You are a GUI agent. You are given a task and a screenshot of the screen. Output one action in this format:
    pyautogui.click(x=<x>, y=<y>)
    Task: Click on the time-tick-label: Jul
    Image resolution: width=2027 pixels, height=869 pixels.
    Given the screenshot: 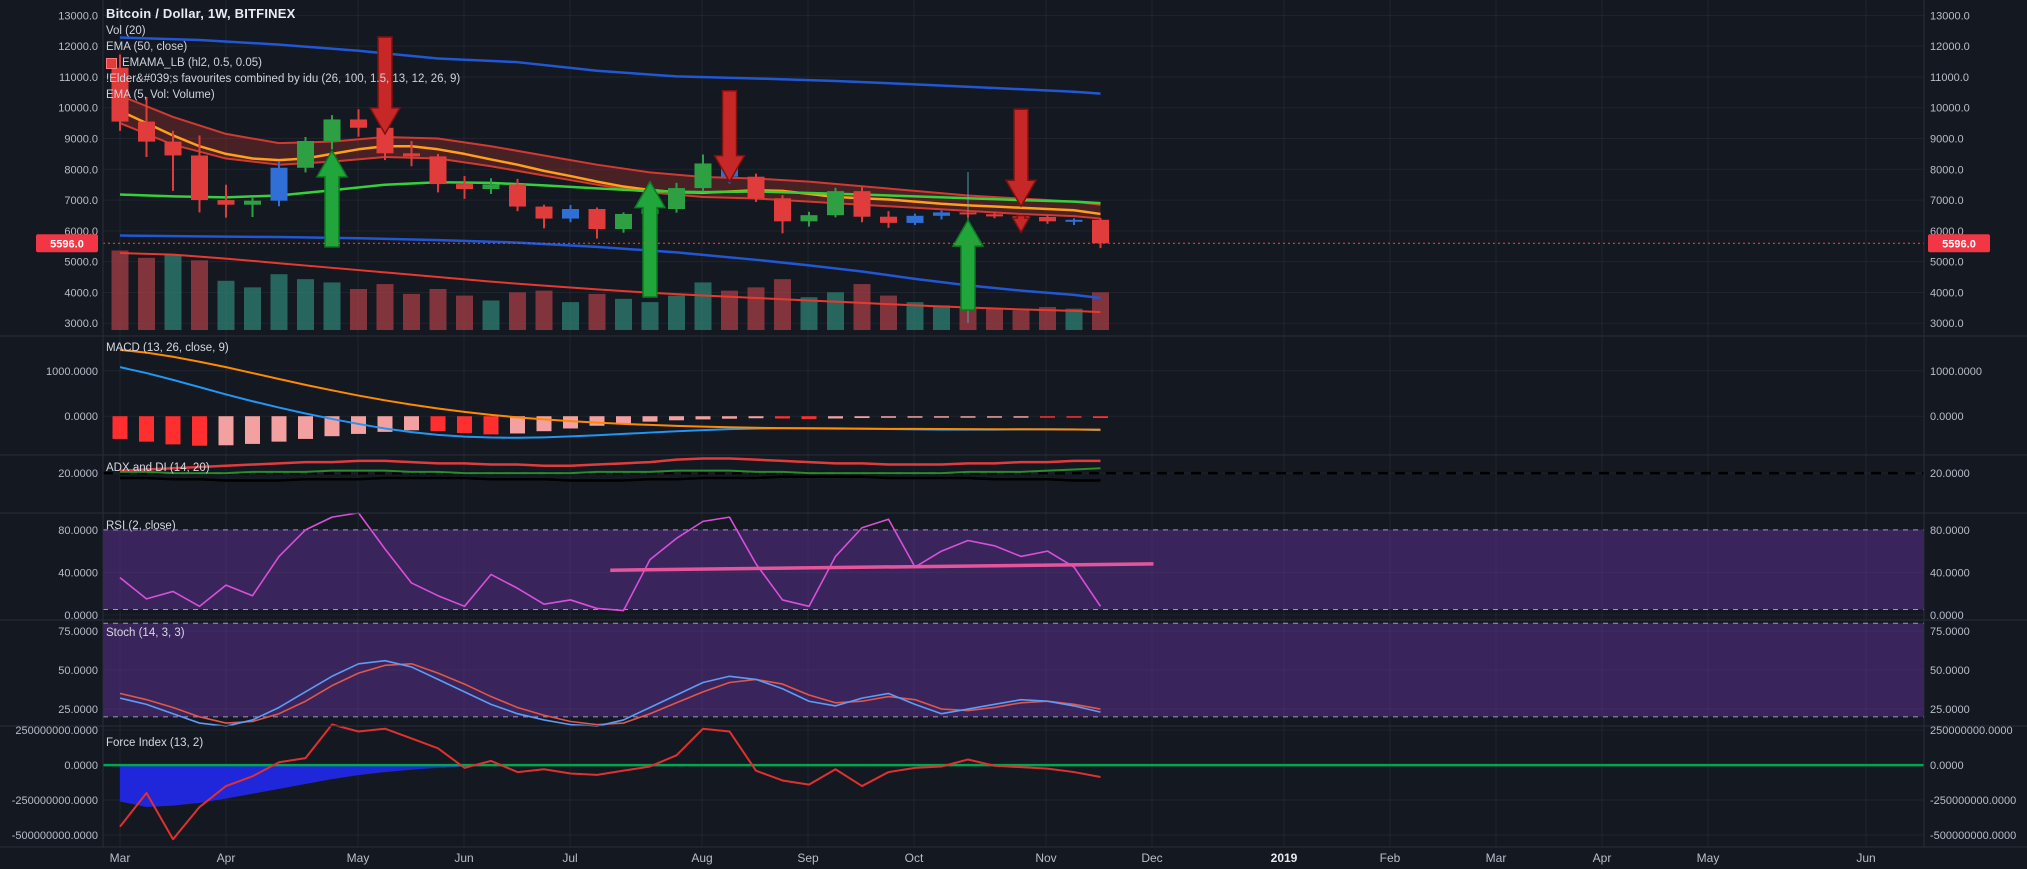 What is the action you would take?
    pyautogui.click(x=569, y=858)
    